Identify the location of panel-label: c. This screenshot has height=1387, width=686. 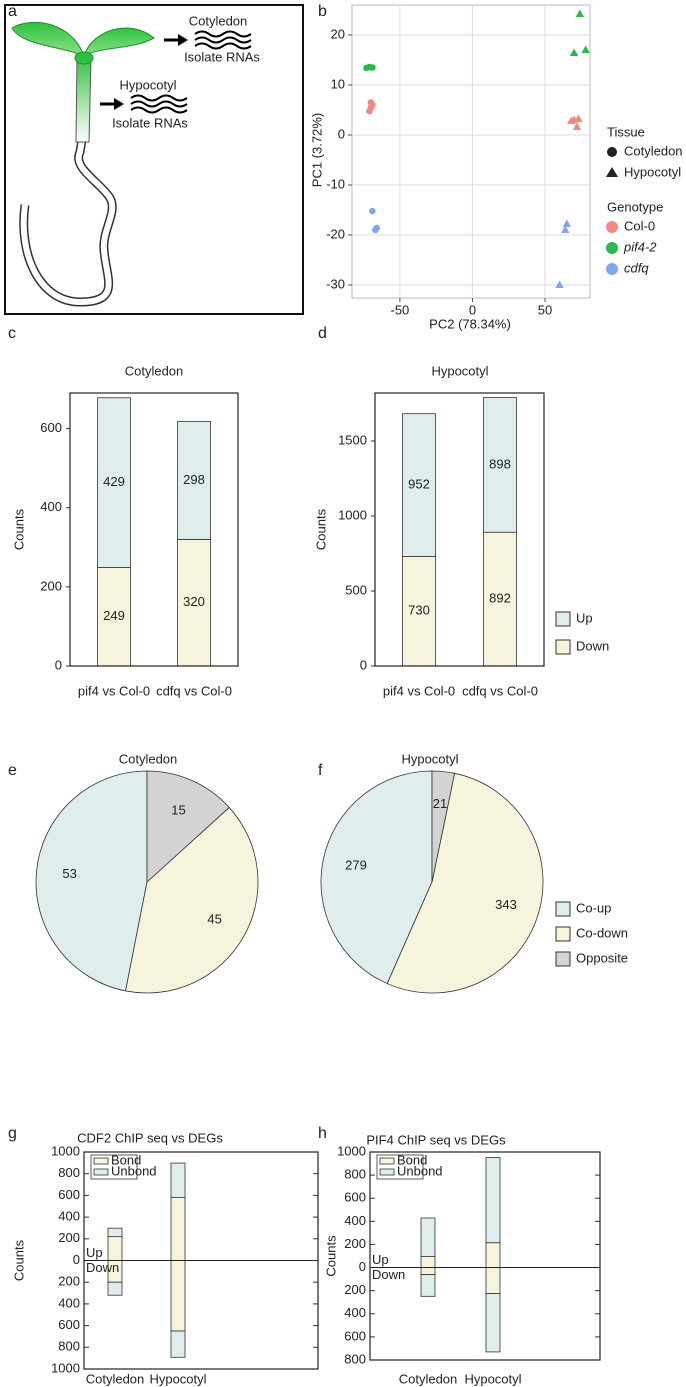
(12, 333).